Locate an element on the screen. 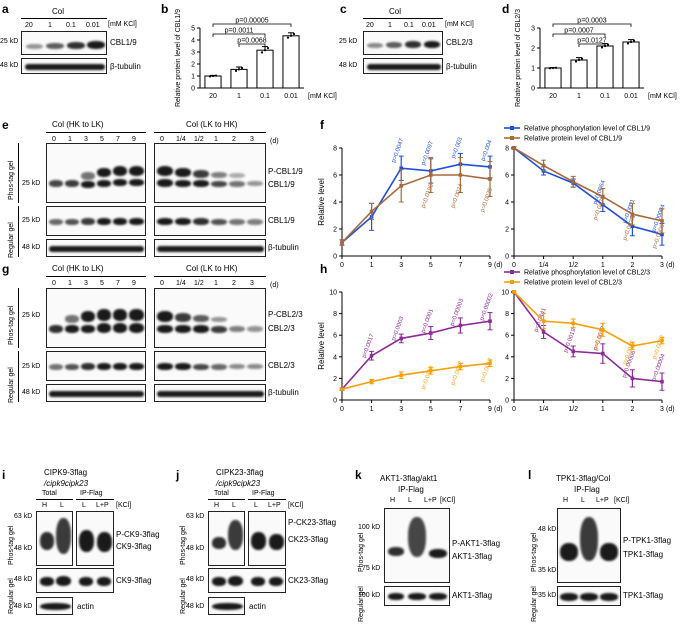 This screenshot has width=683, height=629. panel-a-label: a is located at coordinates (5, 9).